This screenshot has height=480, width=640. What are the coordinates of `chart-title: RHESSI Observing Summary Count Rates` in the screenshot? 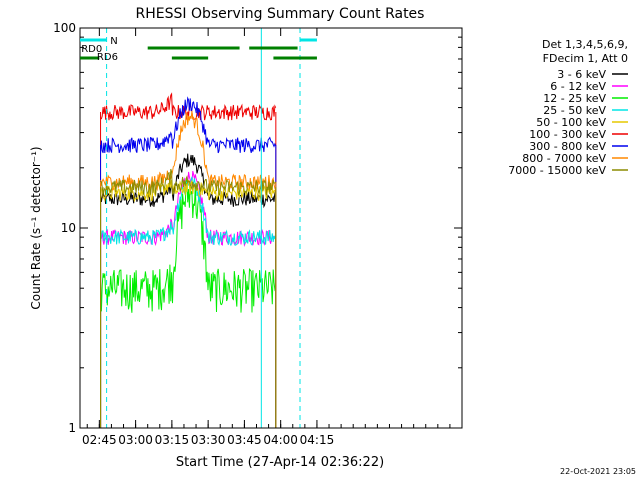 It's located at (280, 14).